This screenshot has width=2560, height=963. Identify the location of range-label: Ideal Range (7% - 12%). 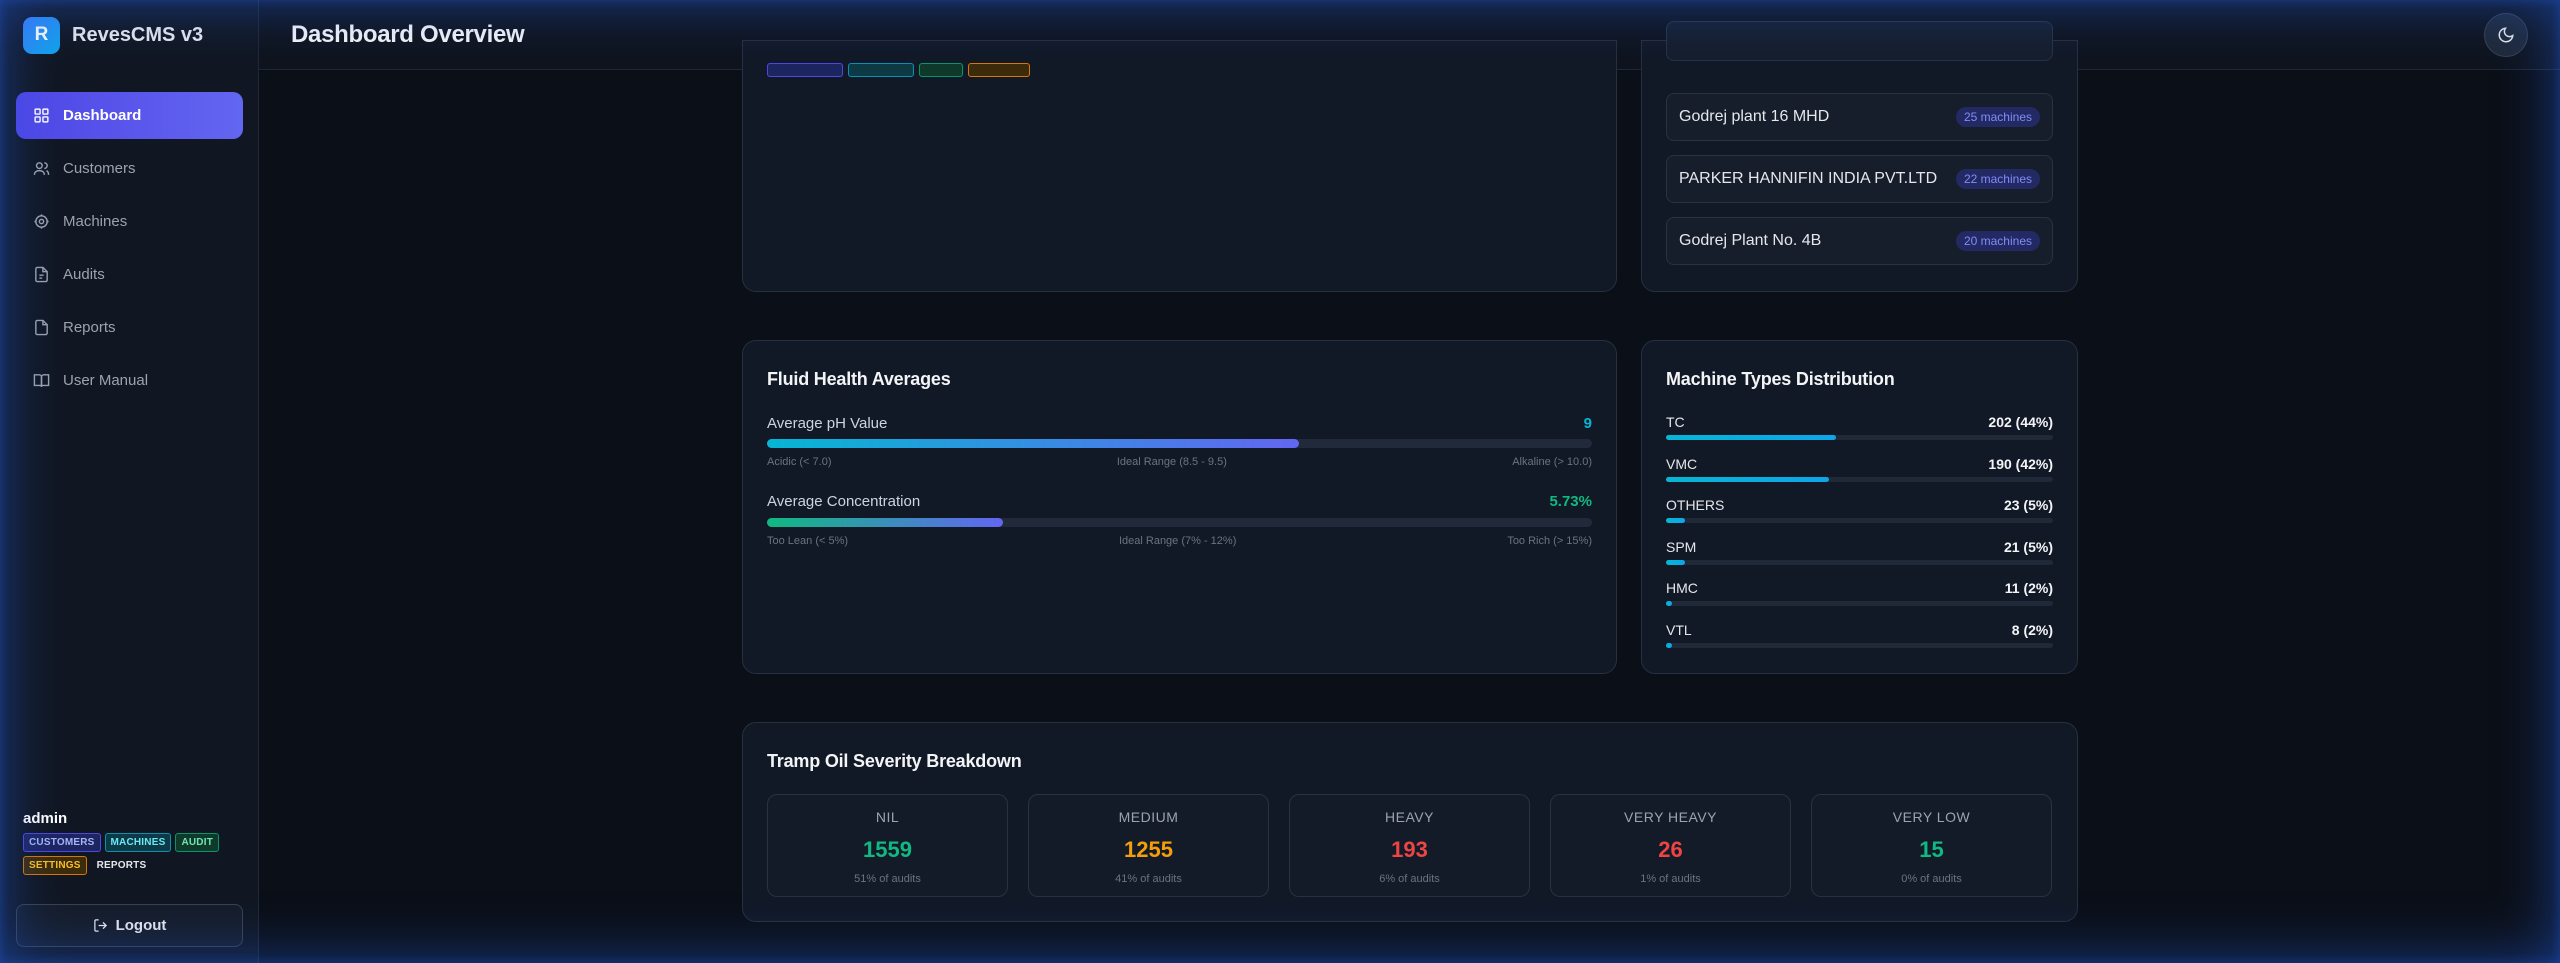
(1177, 541).